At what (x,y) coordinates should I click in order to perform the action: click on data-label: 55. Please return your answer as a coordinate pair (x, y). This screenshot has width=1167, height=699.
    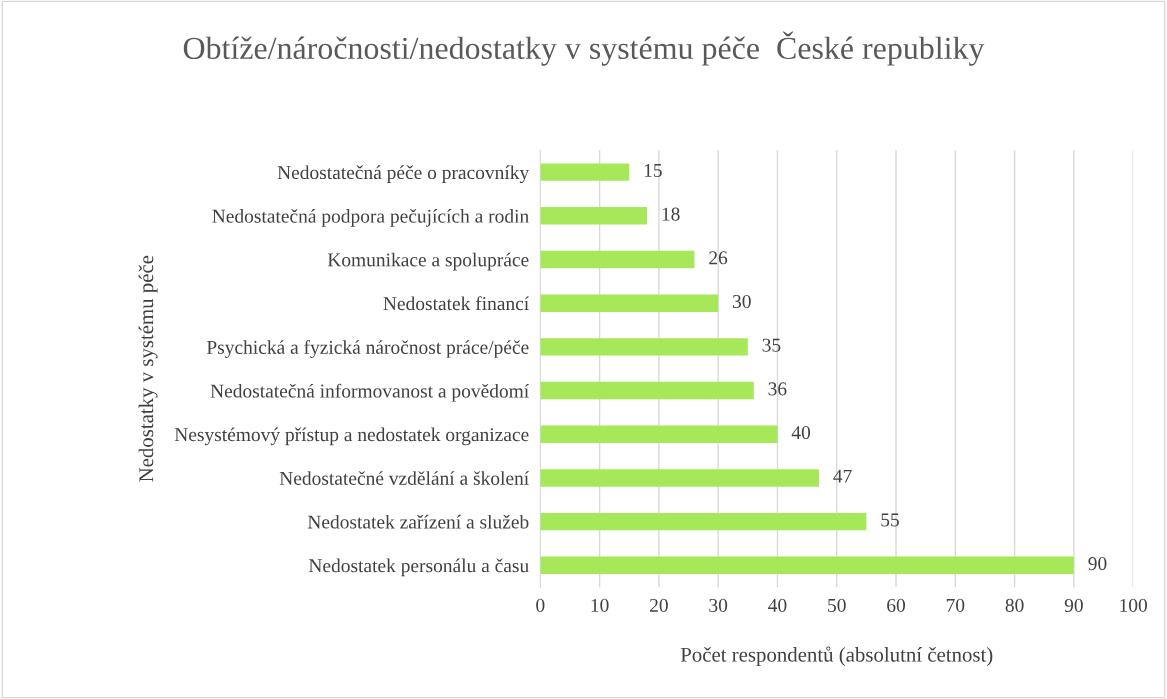
    Looking at the image, I should click on (890, 520).